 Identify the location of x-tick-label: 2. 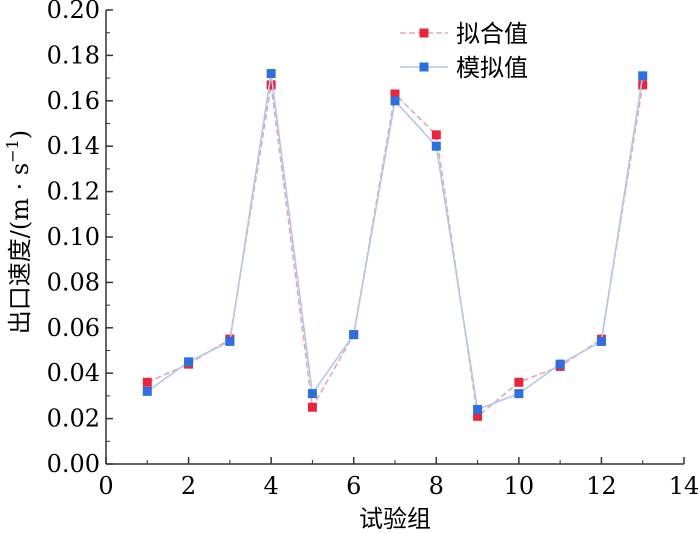
(188, 486).